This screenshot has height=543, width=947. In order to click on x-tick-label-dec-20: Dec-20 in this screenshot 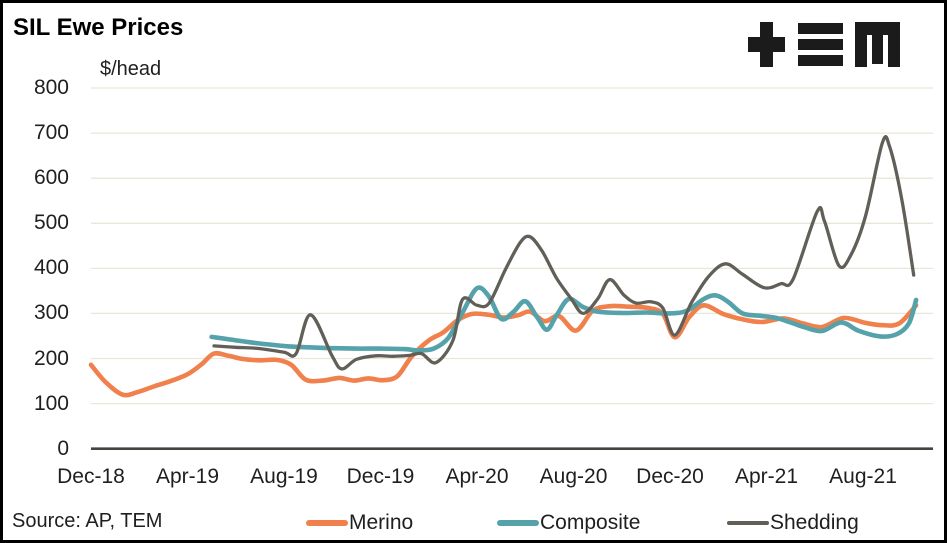, I will do `click(670, 476)`.